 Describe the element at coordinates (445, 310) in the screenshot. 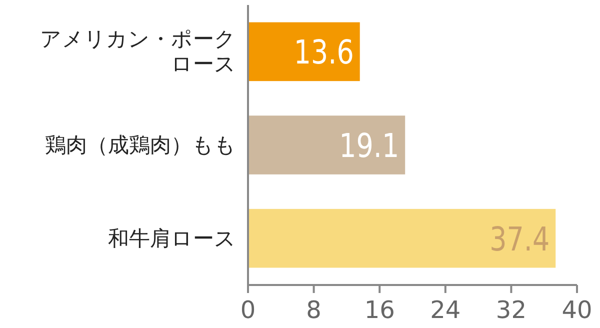

I see `x-tick-label: 24` at that location.